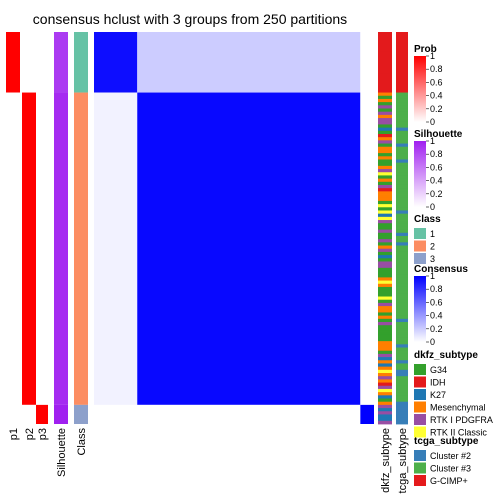 The width and height of the screenshot is (504, 504). What do you see at coordinates (458, 408) in the screenshot?
I see `legend-item-label: Mesenchymal` at bounding box center [458, 408].